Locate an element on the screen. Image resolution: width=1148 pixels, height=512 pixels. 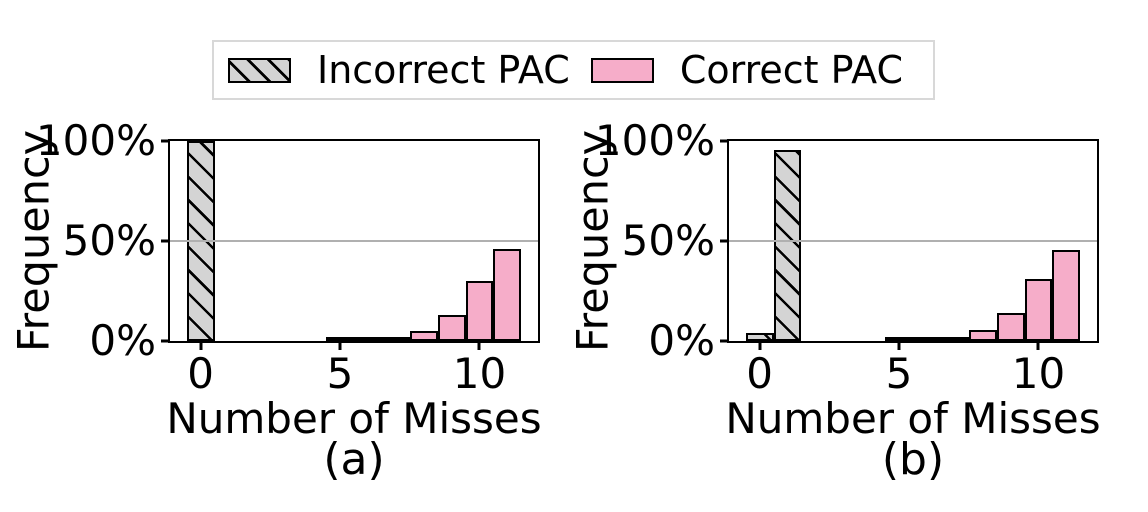
subplot-b-bar-correct-pac-x10 is located at coordinates (1038, 310).